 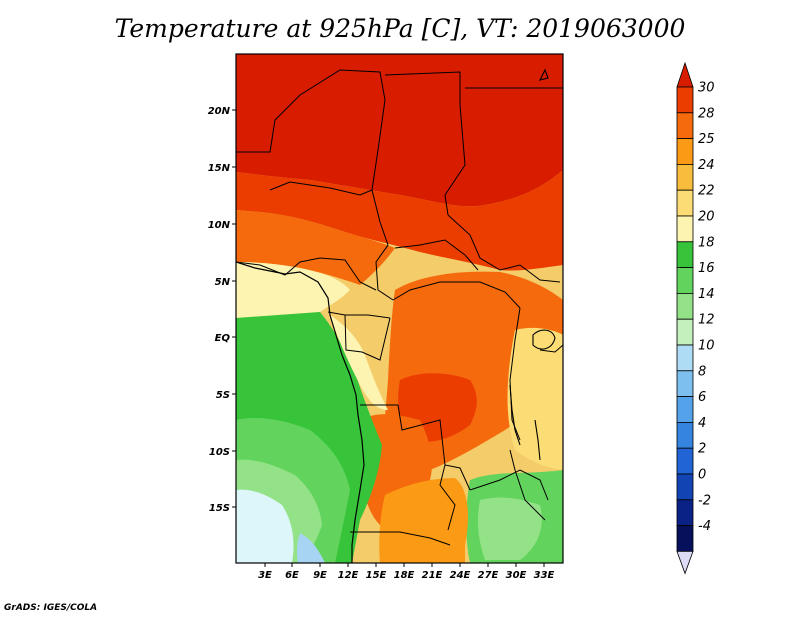 What do you see at coordinates (704, 526) in the screenshot?
I see `colorbar-label: -4` at bounding box center [704, 526].